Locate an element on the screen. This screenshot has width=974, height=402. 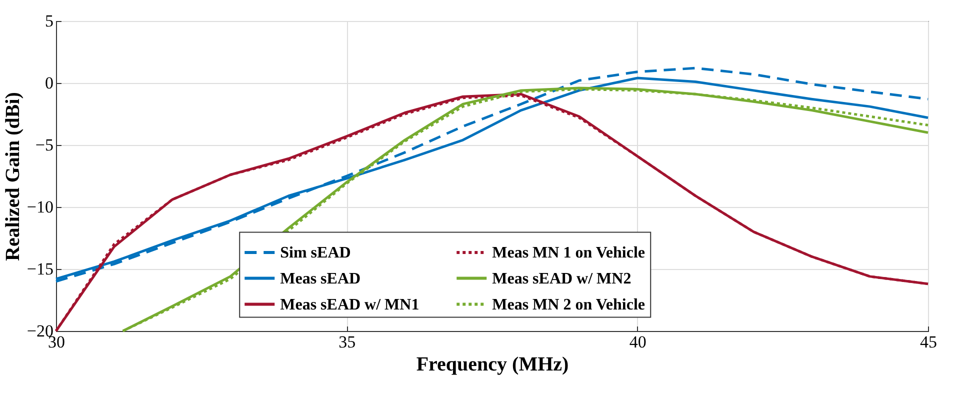
x-axis-title: Frequency (MHz) is located at coordinates (492, 365).